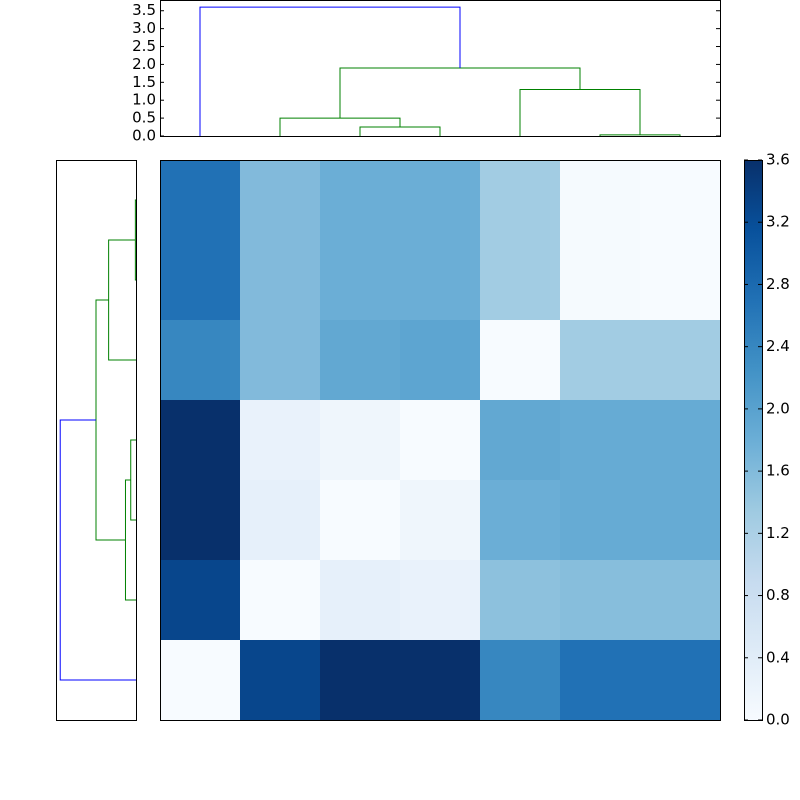 Image resolution: width=800 pixels, height=800 pixels. I want to click on colorbar-tick-label: 0.8, so click(778, 595).